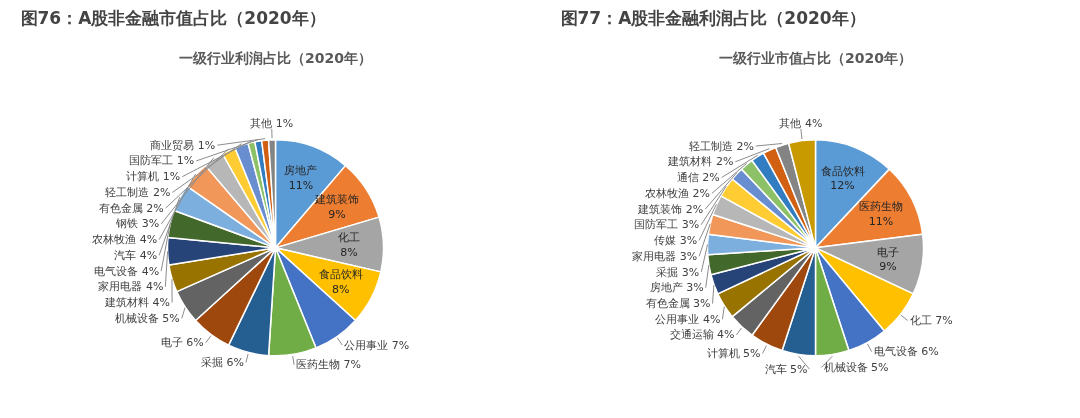 The width and height of the screenshot is (1080, 418). What do you see at coordinates (906, 352) in the screenshot?
I see `slice-label: 电气设备 6%` at bounding box center [906, 352].